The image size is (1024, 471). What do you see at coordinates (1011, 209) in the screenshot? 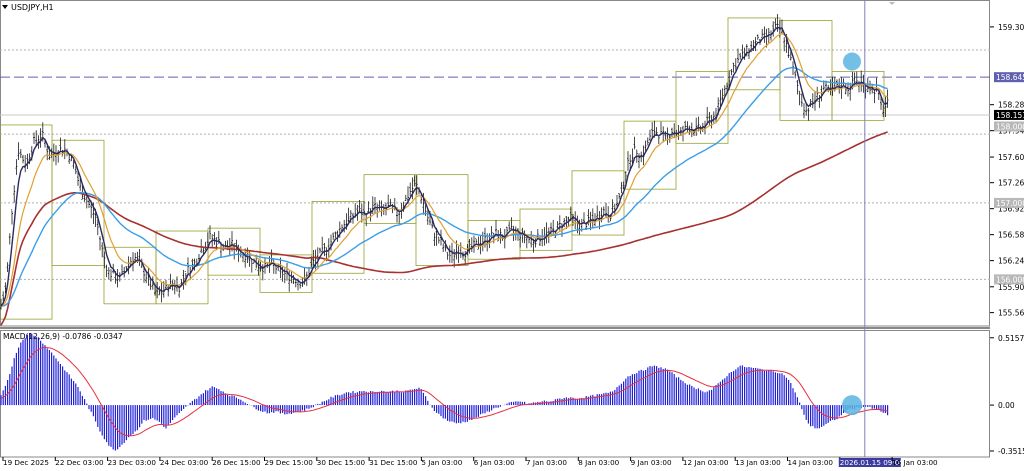
I see `price-tick-label: 156.925` at bounding box center [1011, 209].